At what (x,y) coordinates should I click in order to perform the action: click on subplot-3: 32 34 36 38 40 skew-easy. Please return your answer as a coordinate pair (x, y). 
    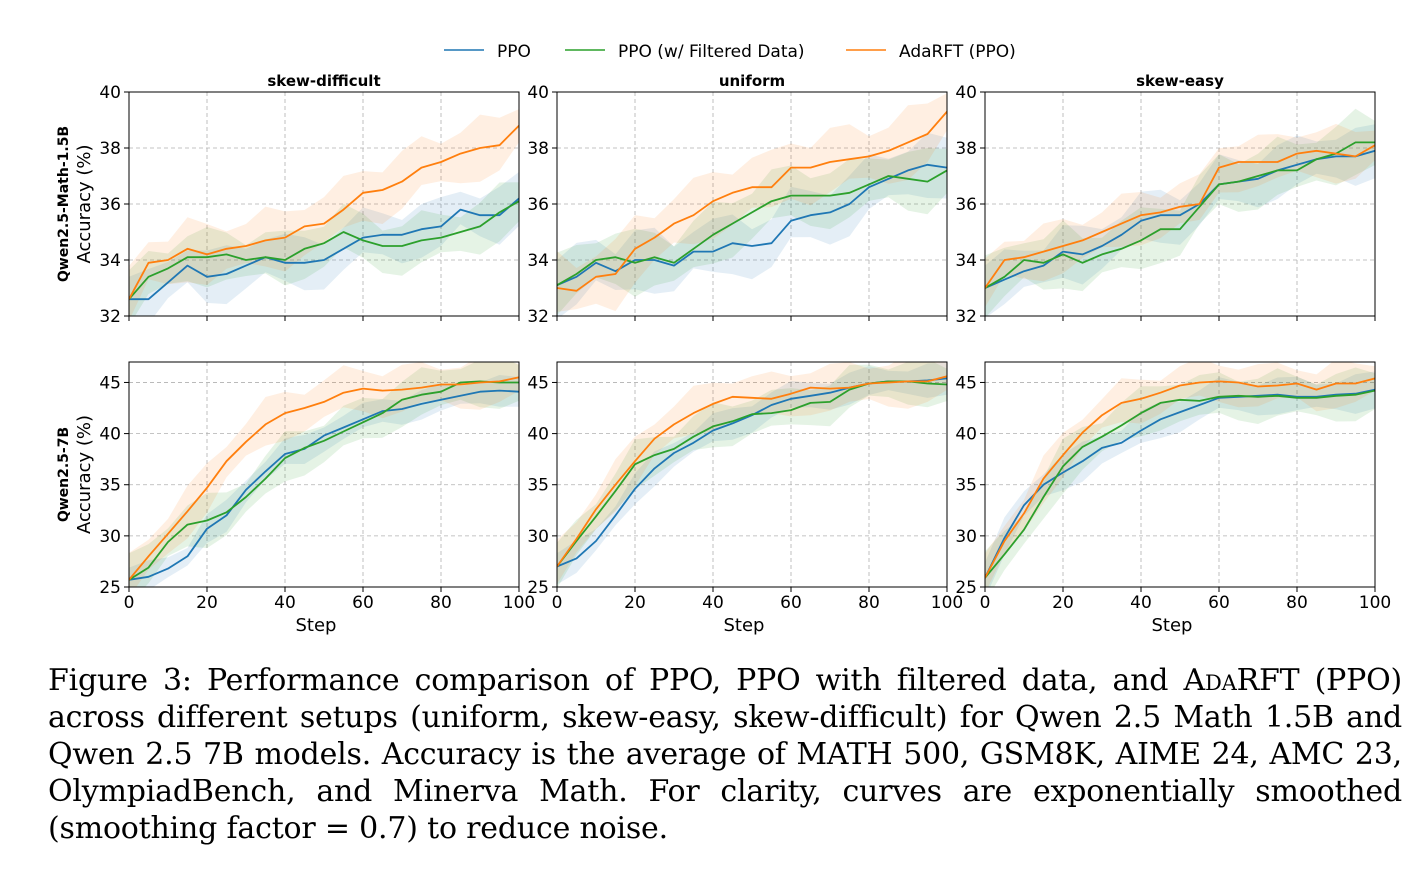
    Looking at the image, I should click on (1165, 199).